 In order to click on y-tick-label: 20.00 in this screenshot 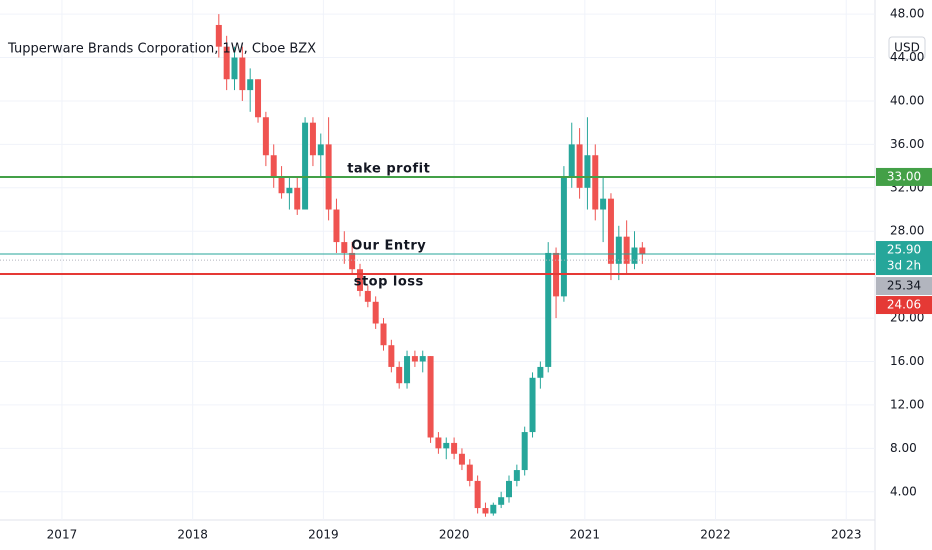, I will do `click(907, 318)`.